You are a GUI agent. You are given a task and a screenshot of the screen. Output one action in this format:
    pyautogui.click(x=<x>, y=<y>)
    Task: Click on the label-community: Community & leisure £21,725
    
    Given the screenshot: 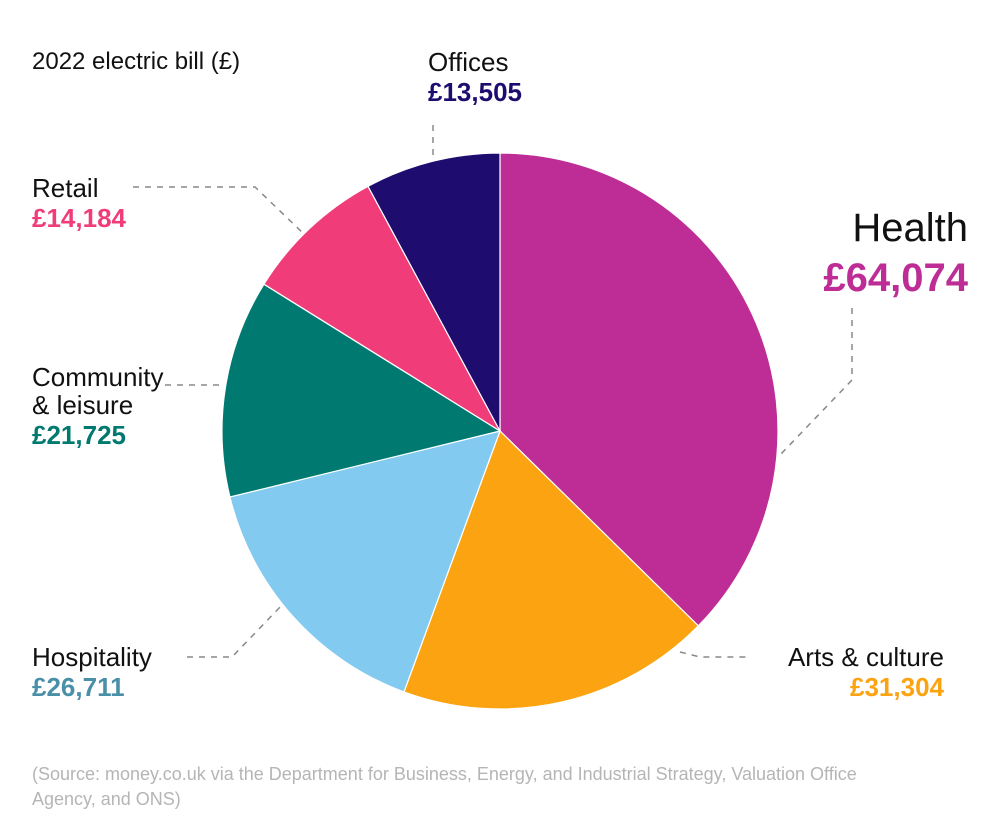 What is the action you would take?
    pyautogui.click(x=97, y=406)
    